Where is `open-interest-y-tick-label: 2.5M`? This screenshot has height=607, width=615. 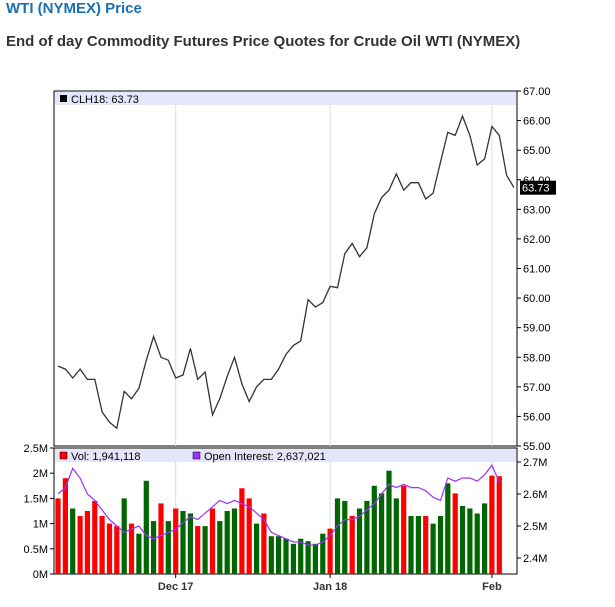 open-interest-y-tick-label: 2.5M is located at coordinates (535, 527).